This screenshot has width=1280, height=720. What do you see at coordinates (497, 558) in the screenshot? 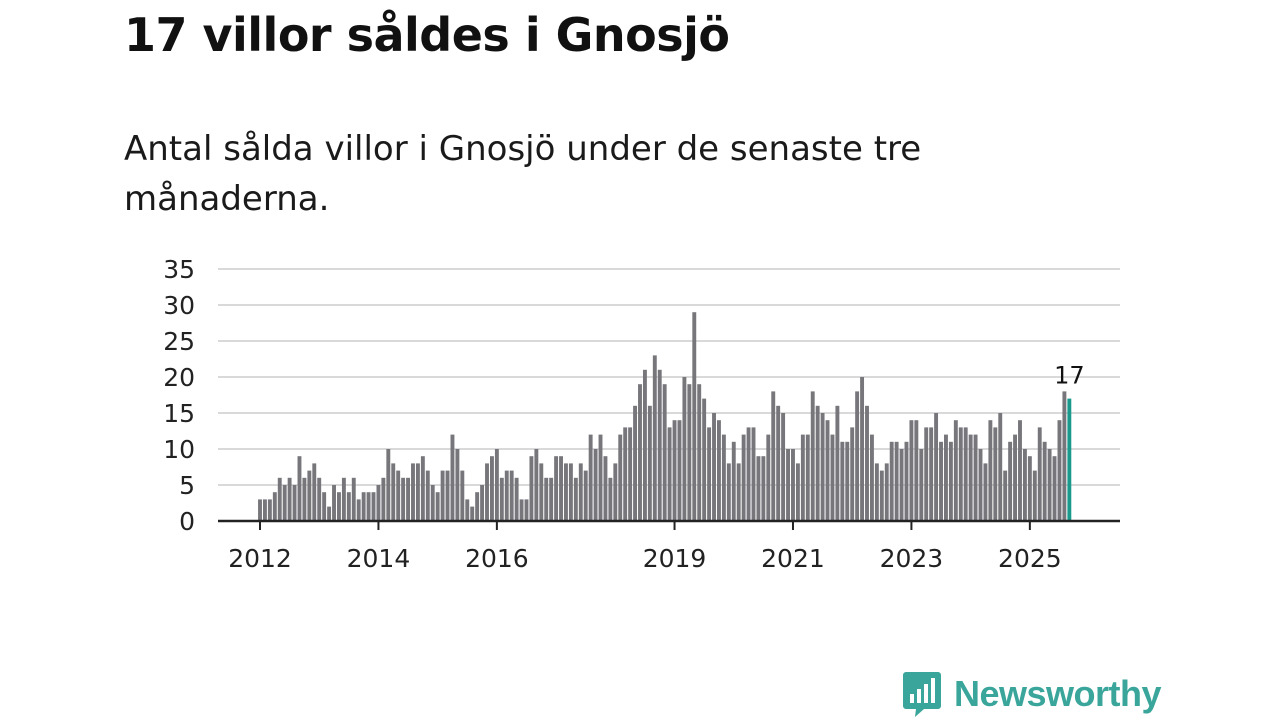
I see `x-tick-label: 2016` at bounding box center [497, 558].